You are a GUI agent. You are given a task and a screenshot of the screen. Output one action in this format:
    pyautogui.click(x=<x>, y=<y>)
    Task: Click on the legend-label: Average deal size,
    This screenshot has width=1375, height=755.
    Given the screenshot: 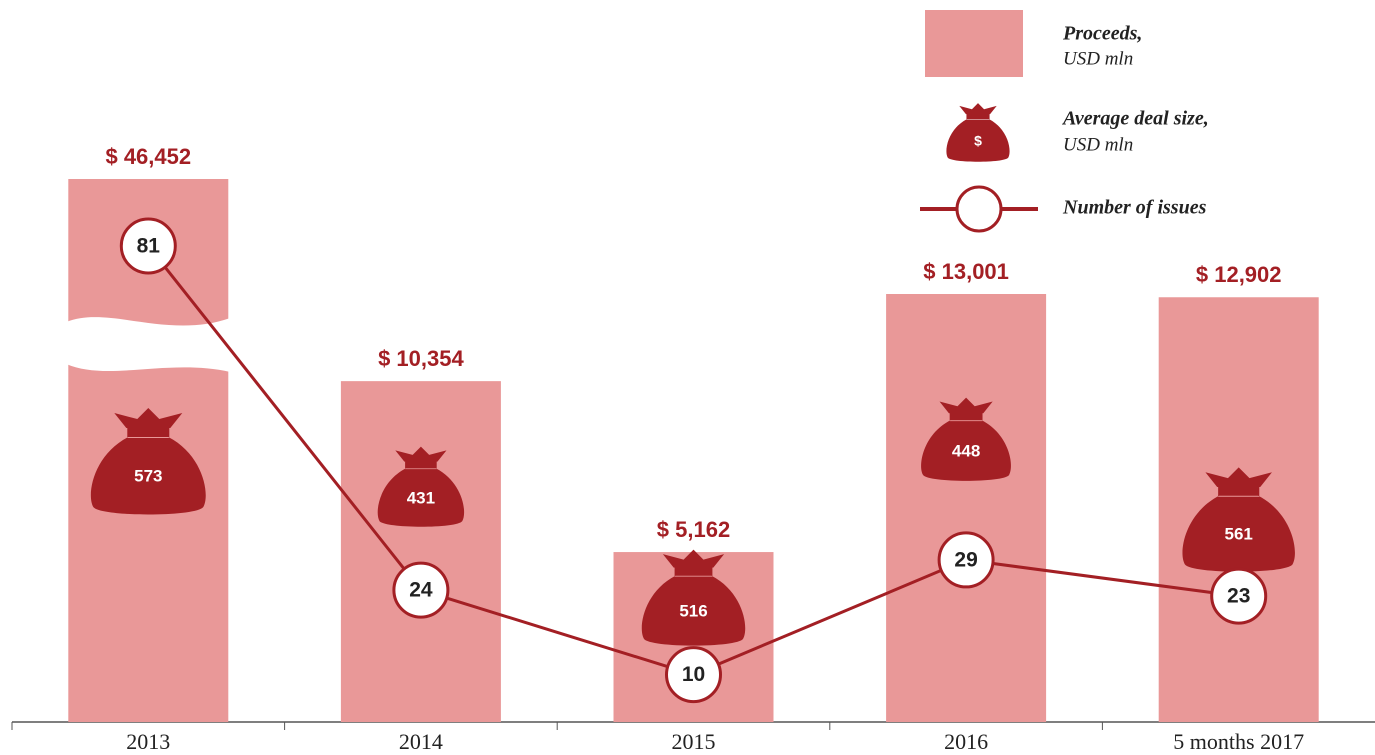 What is the action you would take?
    pyautogui.click(x=1135, y=119)
    